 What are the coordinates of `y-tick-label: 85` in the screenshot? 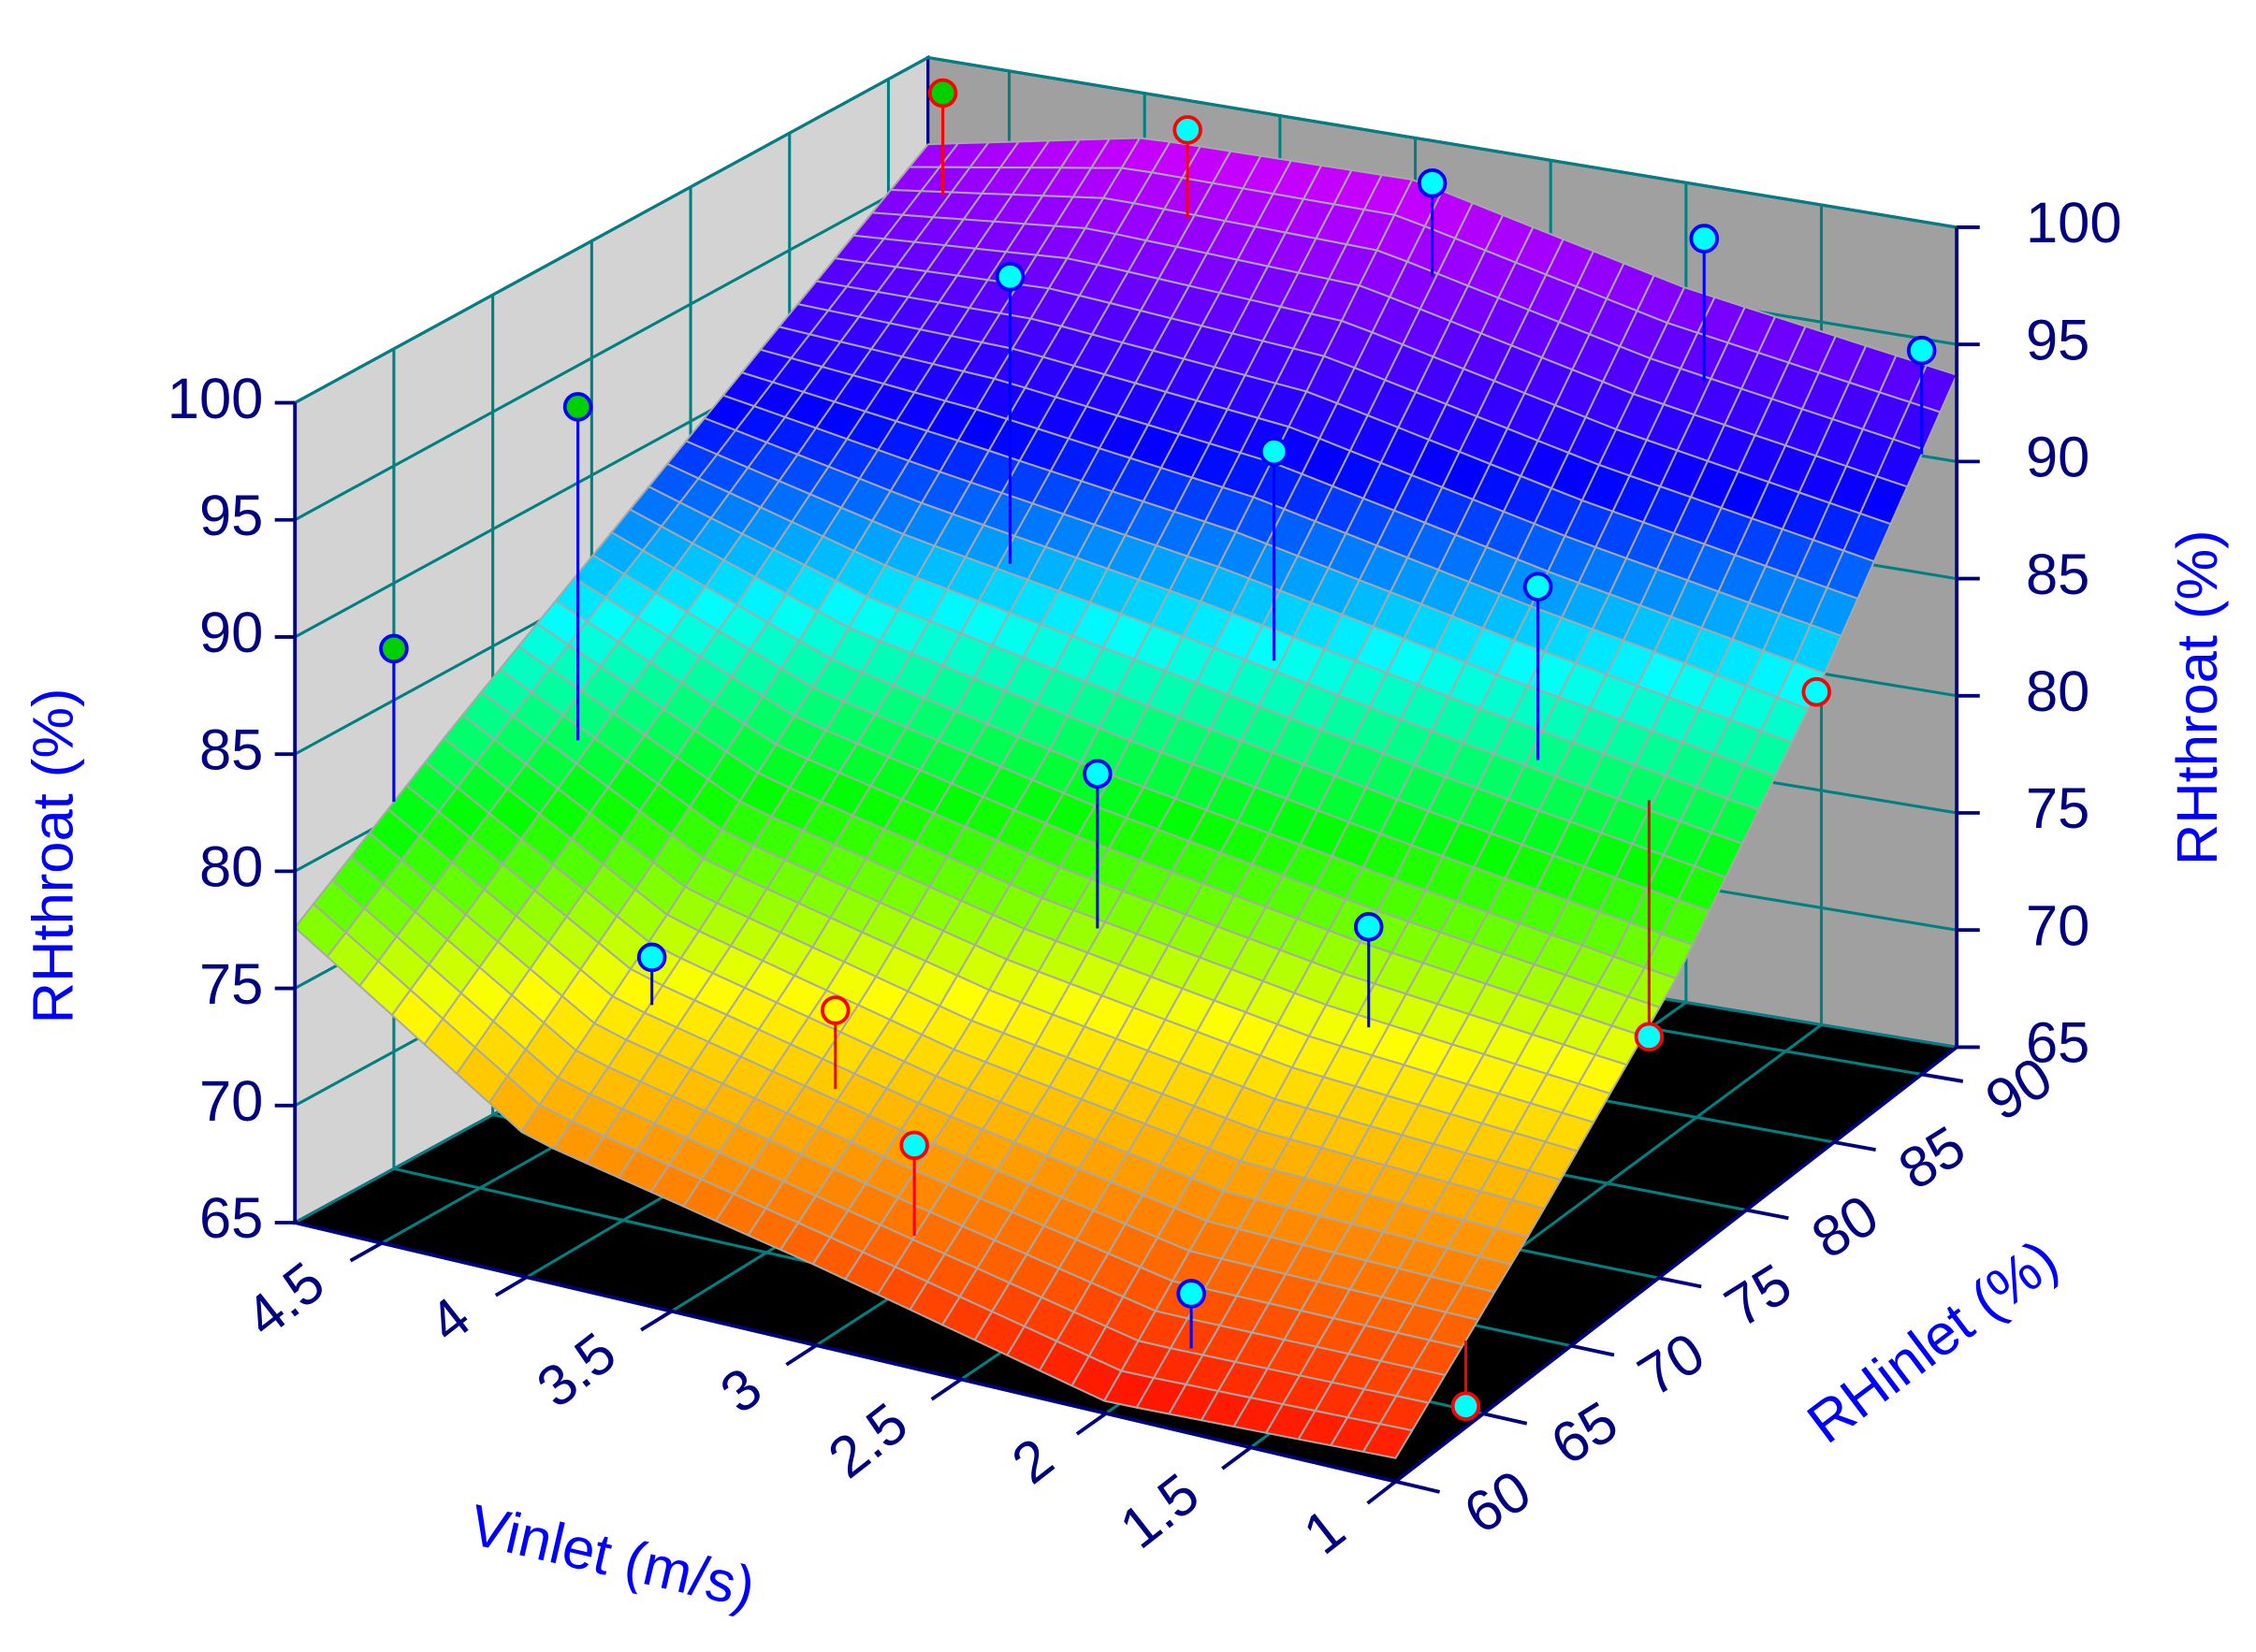 It's located at (1932, 1158).